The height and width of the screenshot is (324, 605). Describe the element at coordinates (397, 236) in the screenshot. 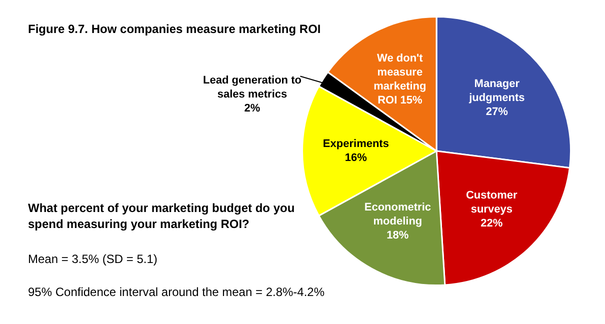

I see `data-label: 18%` at that location.